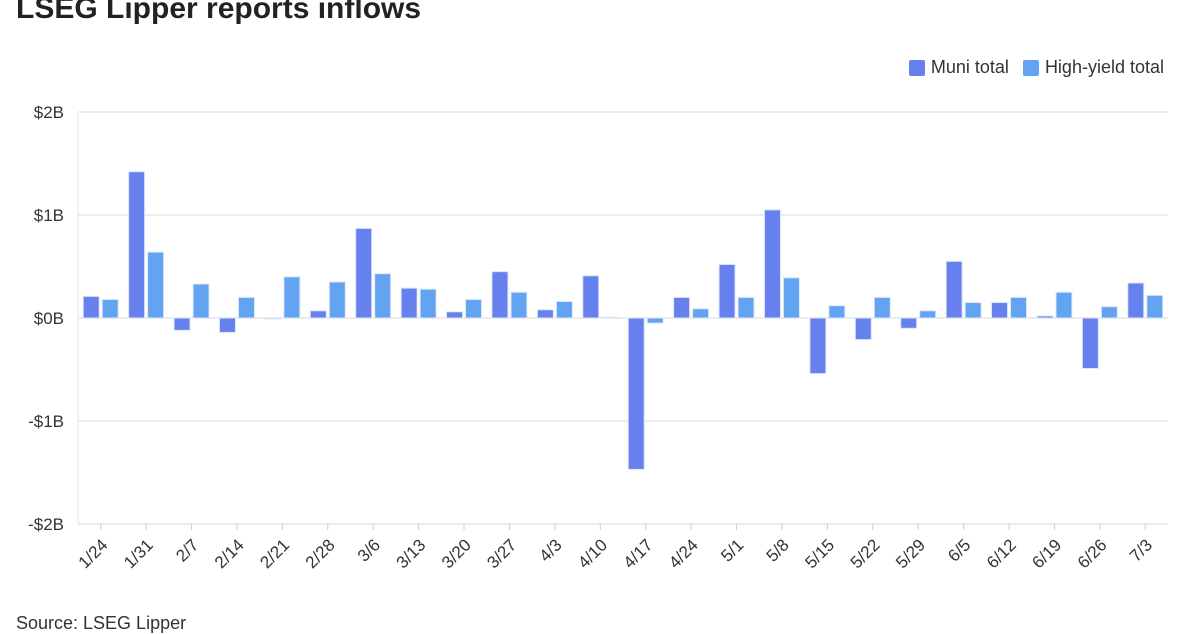  Describe the element at coordinates (187, 550) in the screenshot. I see `x-tick-label: 2/7` at that location.